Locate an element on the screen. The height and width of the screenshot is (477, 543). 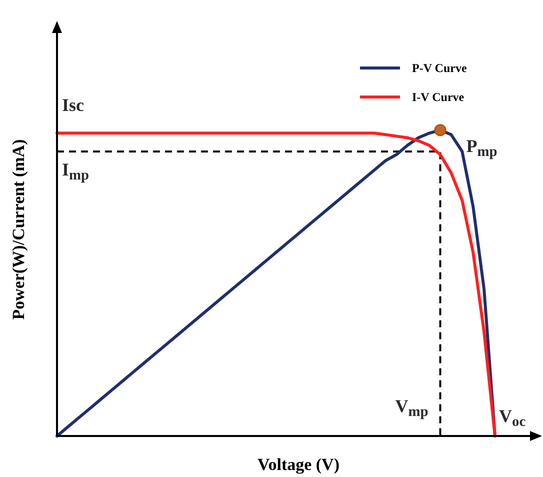
ref-line-label: I$_{mp}$ is located at coordinates (76, 171).